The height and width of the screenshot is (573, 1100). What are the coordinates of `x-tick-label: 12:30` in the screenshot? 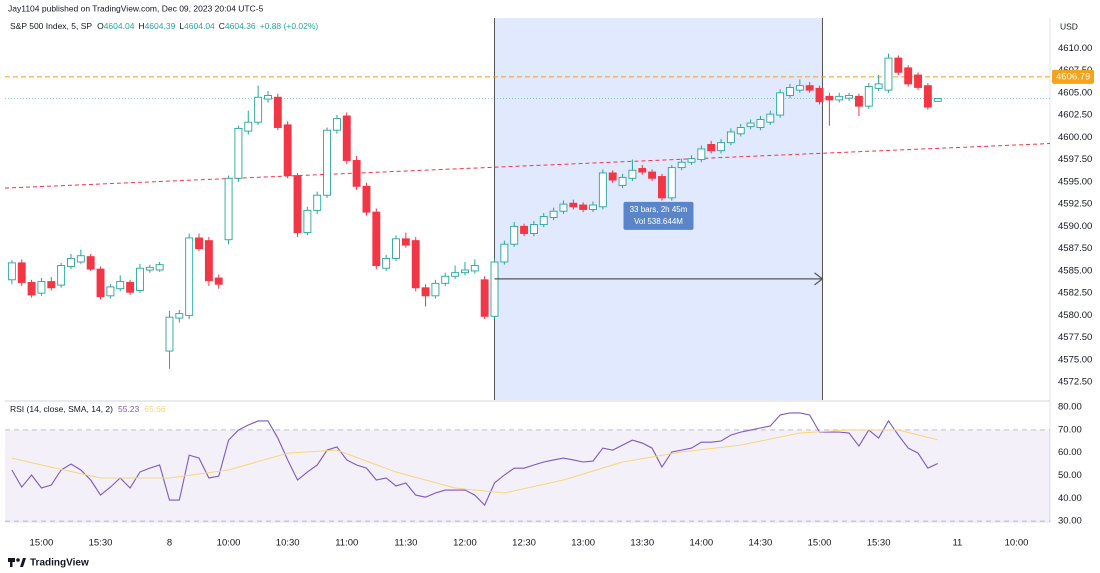 It's located at (524, 543).